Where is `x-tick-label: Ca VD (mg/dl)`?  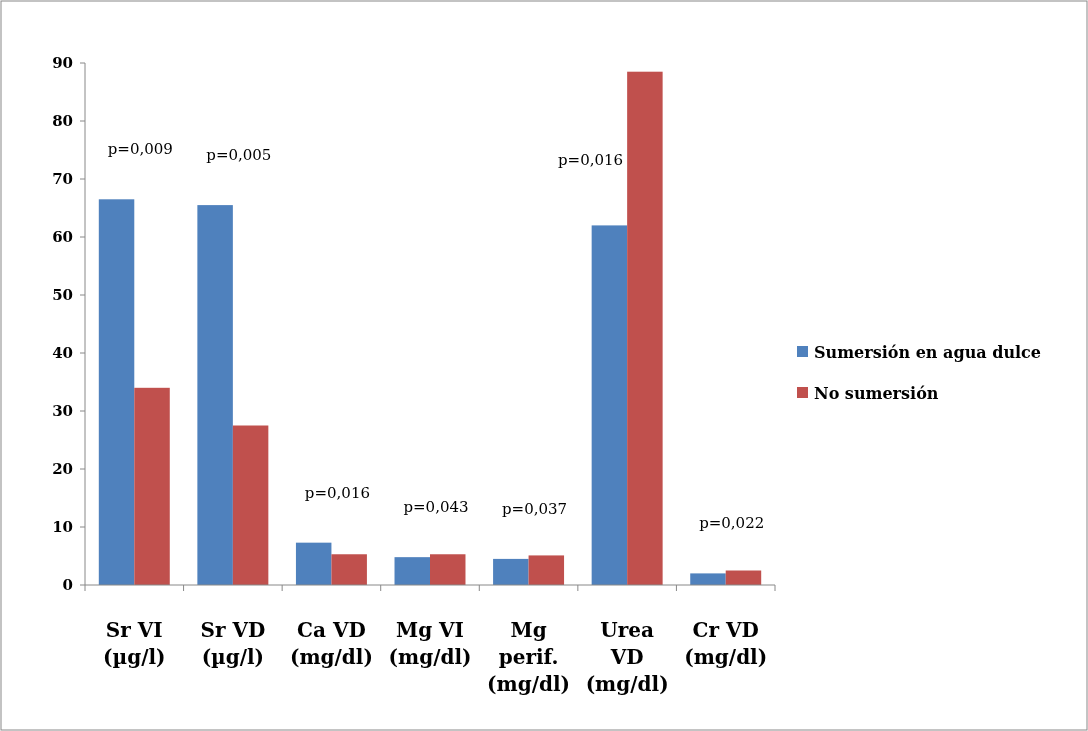
x-tick-label: Ca VD (mg/dl) is located at coordinates (331, 643).